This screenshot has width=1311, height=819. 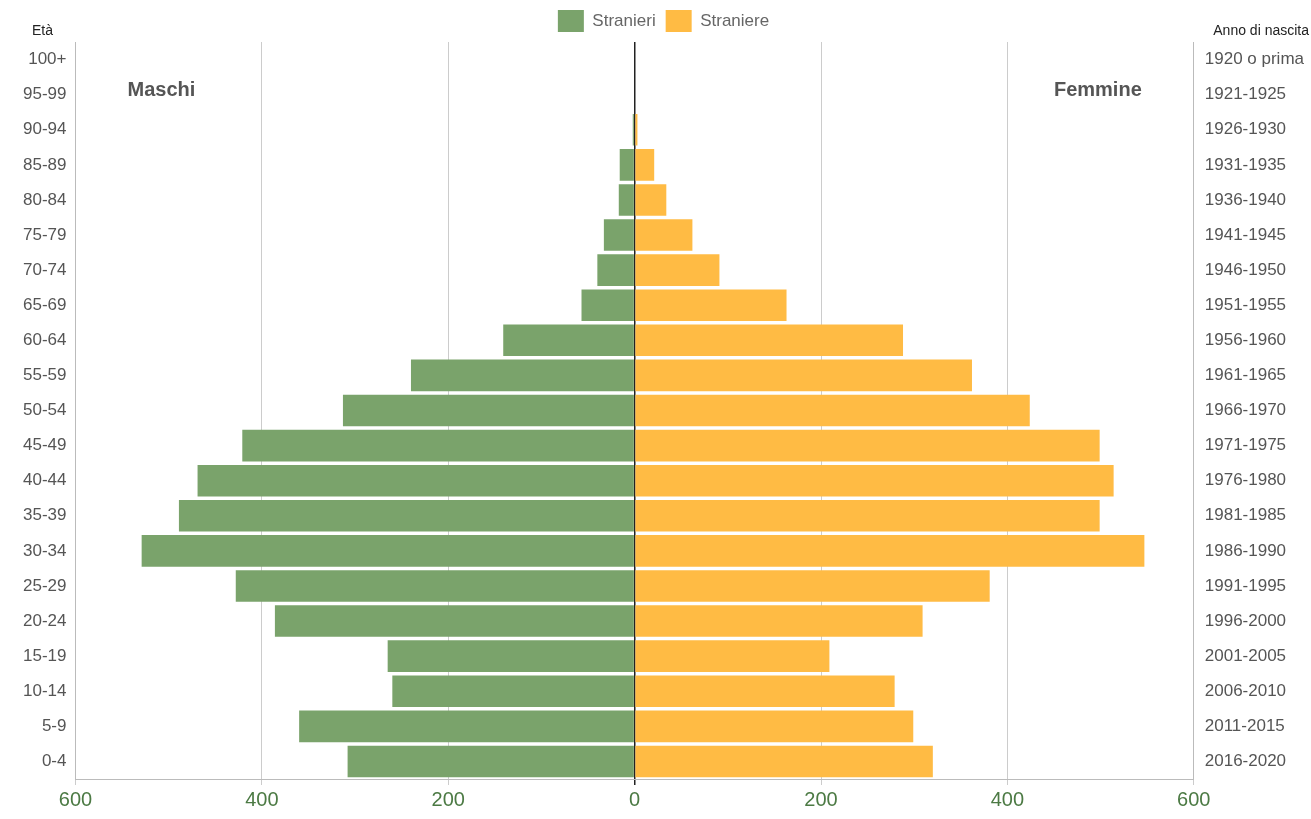 What do you see at coordinates (45, 269) in the screenshot?
I see `y-tick-label: 70-74` at bounding box center [45, 269].